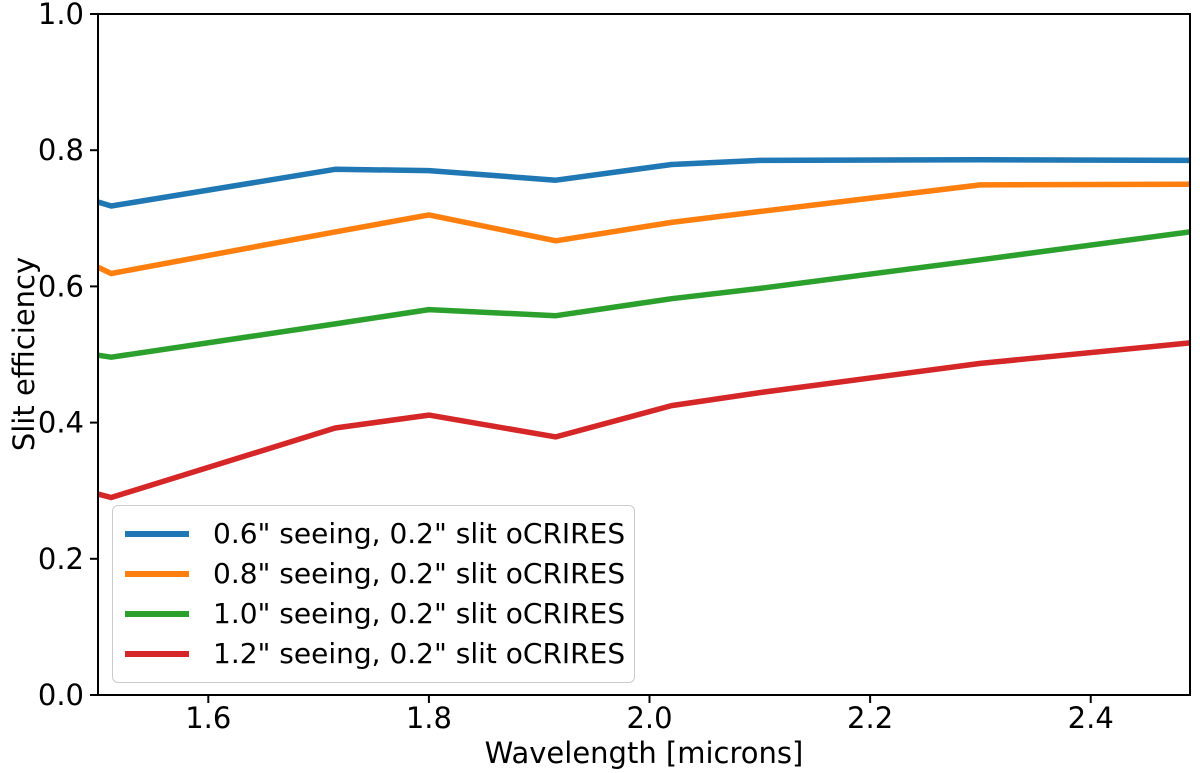  What do you see at coordinates (429, 718) in the screenshot?
I see `x-tick-label: 1.8` at bounding box center [429, 718].